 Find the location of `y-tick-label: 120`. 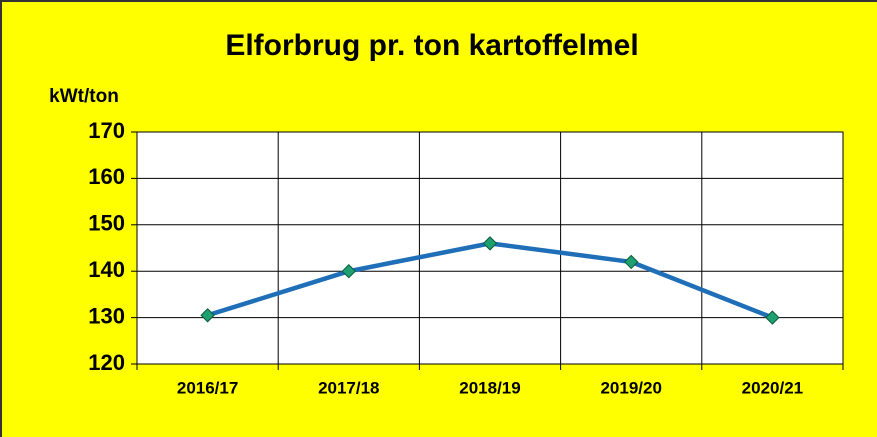

y-tick-label: 120 is located at coordinates (106, 362).